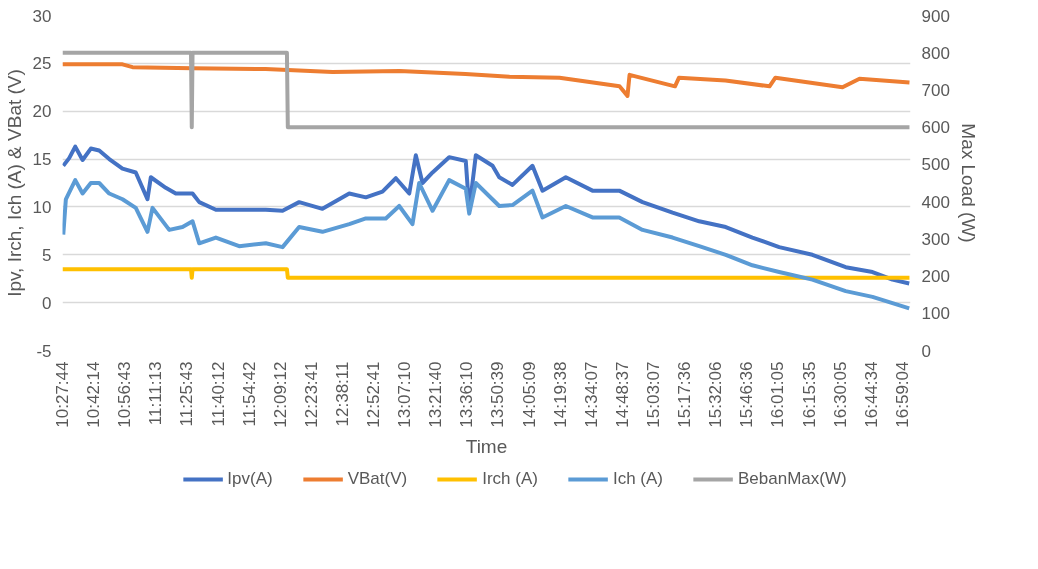 Image resolution: width=1038 pixels, height=569 pixels. I want to click on x-tick-label: 16:15:35, so click(809, 394).